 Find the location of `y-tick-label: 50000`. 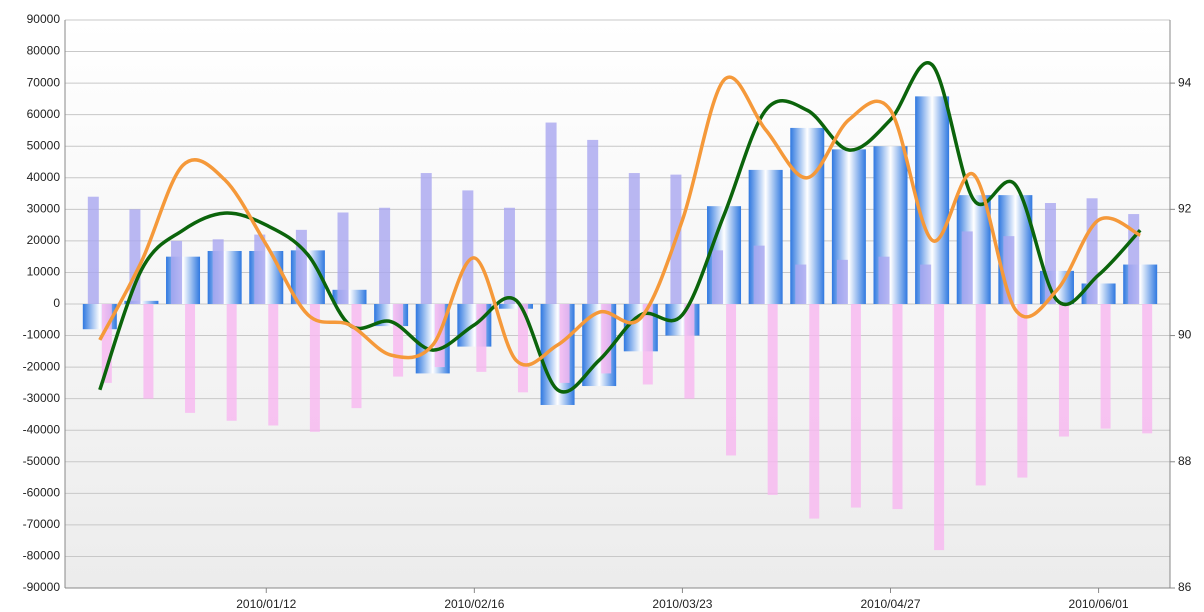

y-tick-label: 50000 is located at coordinates (44, 145).